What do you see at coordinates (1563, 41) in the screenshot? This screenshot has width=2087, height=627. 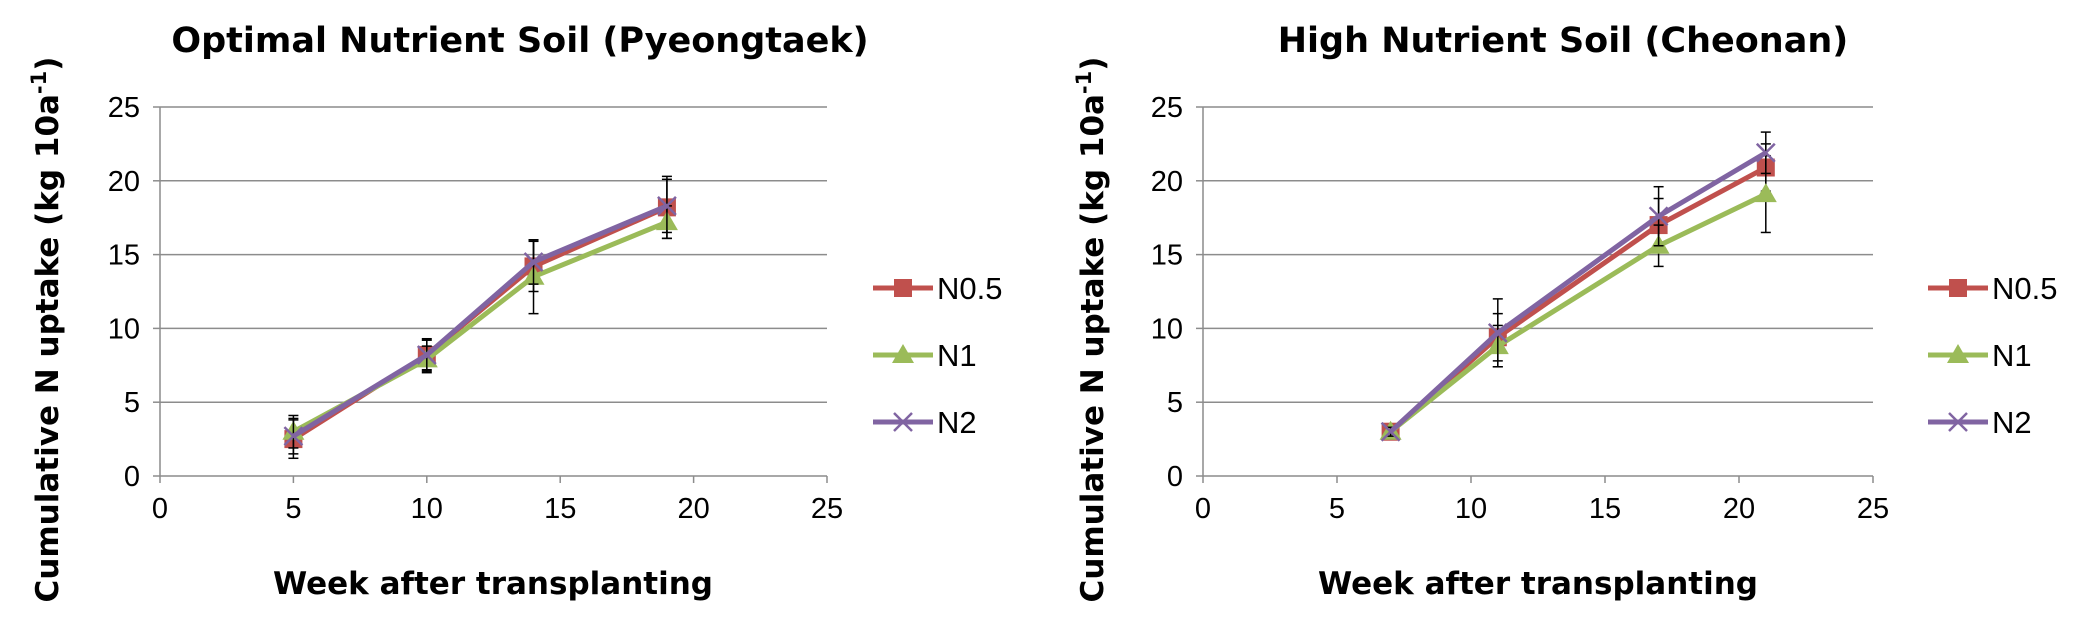 I see `chart-title: High Nutrient Soil (Cheonan)` at bounding box center [1563, 41].